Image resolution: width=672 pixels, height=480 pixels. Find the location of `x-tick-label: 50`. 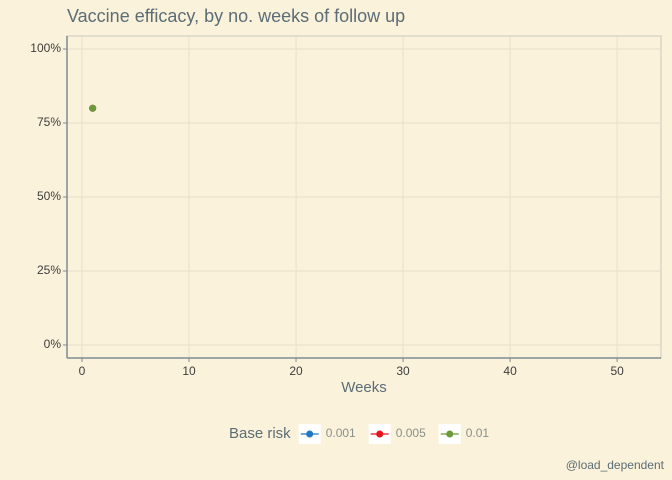

x-tick-label: 50 is located at coordinates (617, 371).